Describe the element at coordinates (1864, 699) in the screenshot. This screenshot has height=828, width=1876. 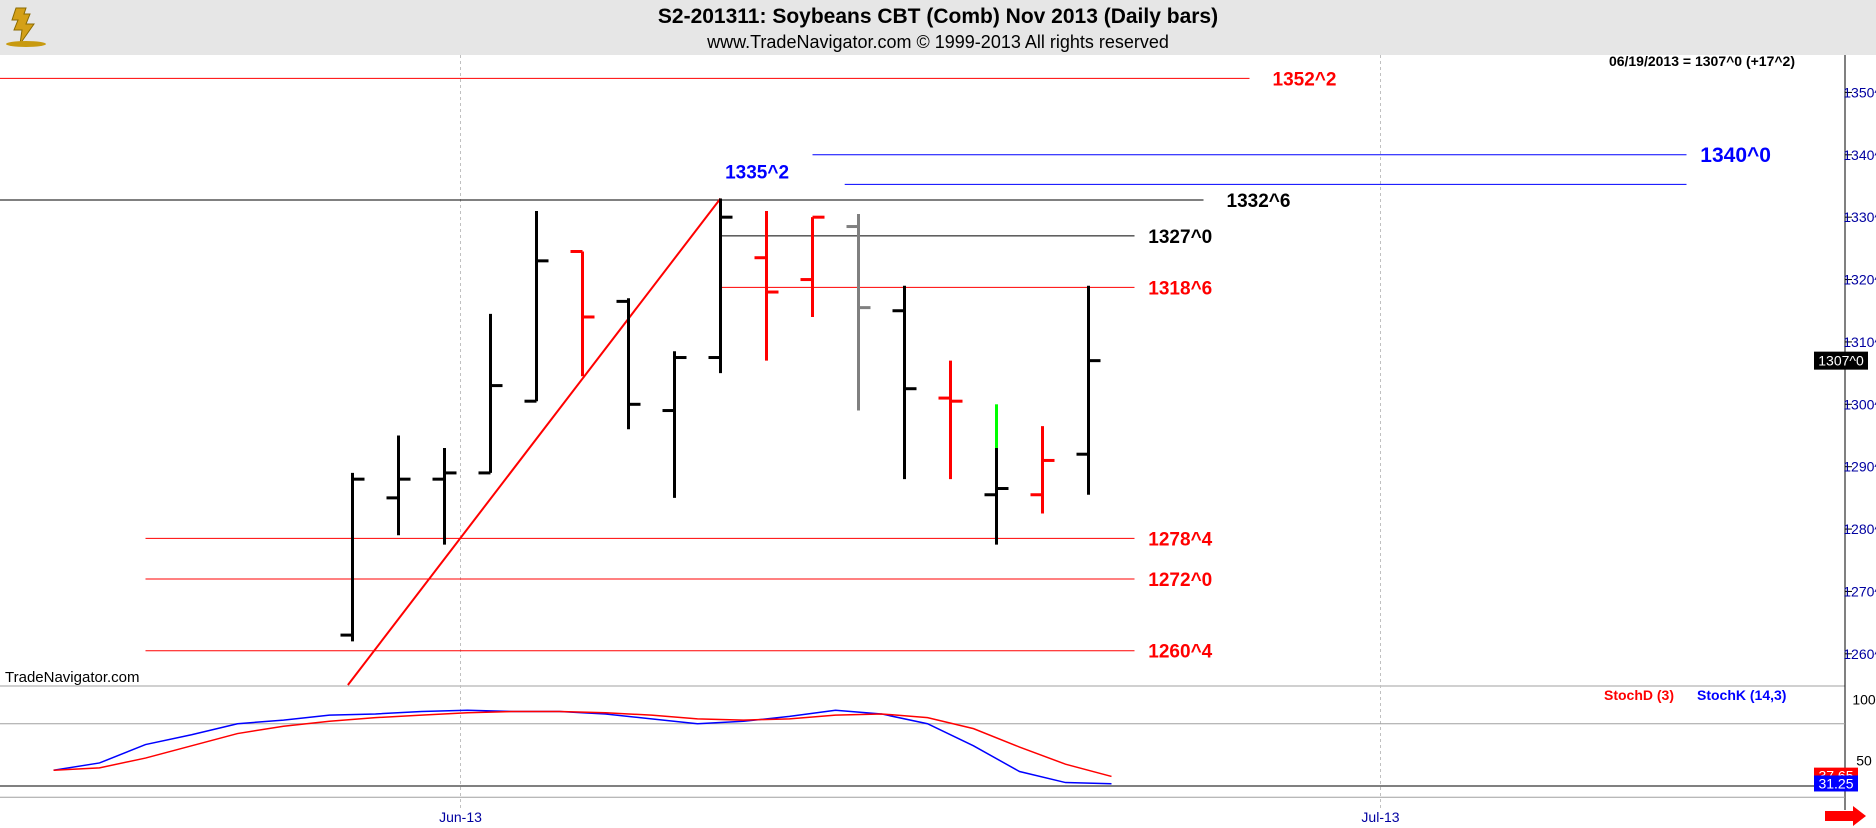
I see `stoch-tick-label: 100` at that location.